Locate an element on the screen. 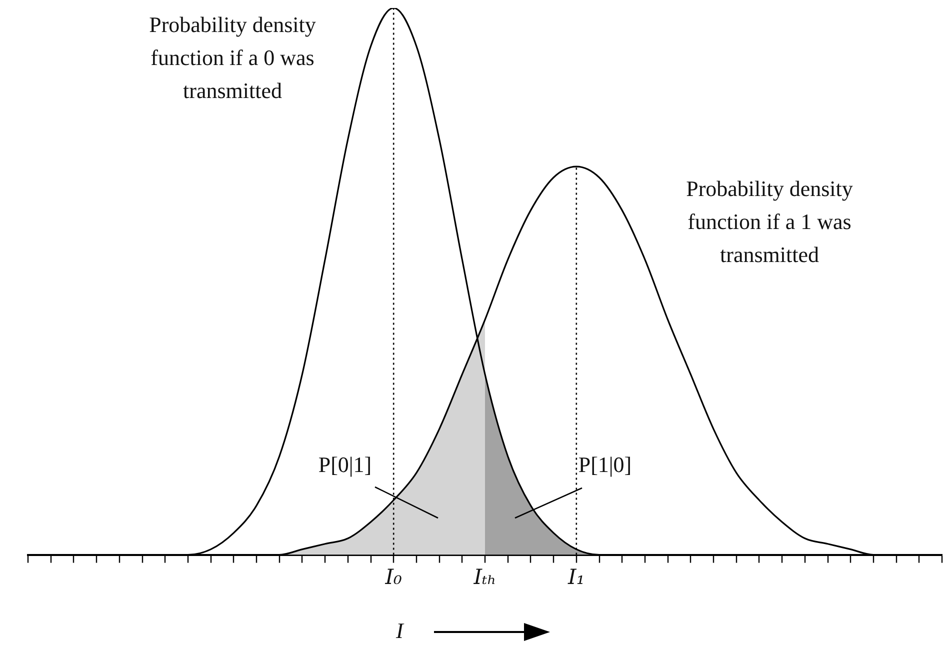 The width and height of the screenshot is (948, 654). annotation: P[0|1] is located at coordinates (345, 465).